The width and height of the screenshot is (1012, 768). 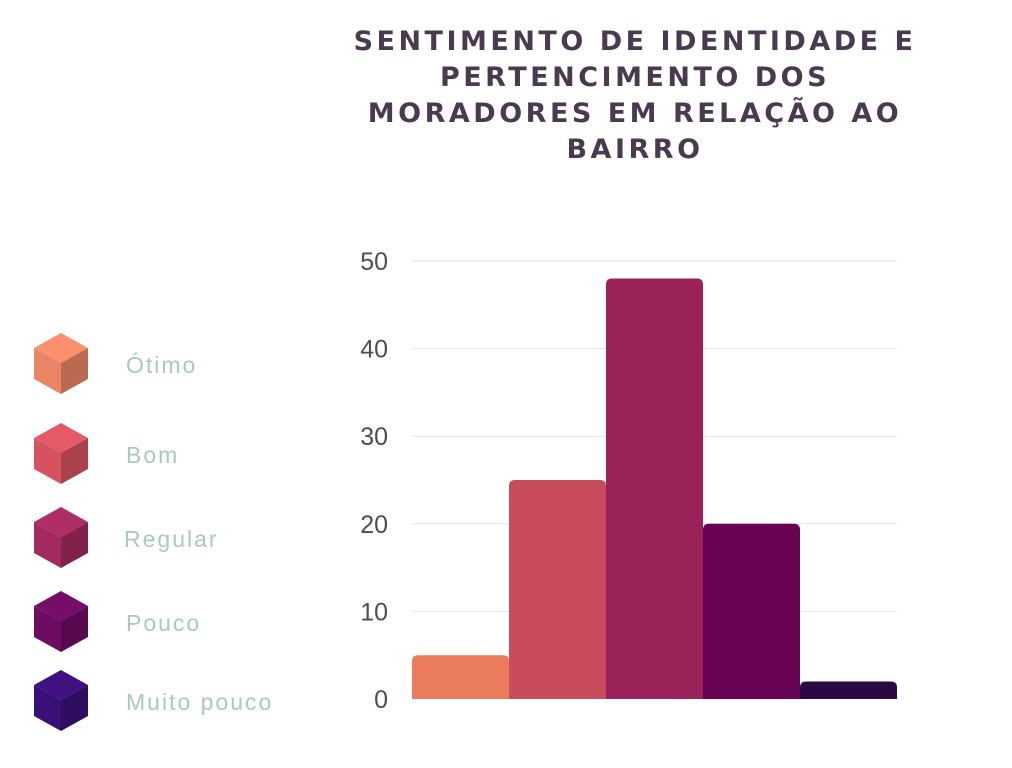 I want to click on y-tick-label: 10, so click(x=374, y=612).